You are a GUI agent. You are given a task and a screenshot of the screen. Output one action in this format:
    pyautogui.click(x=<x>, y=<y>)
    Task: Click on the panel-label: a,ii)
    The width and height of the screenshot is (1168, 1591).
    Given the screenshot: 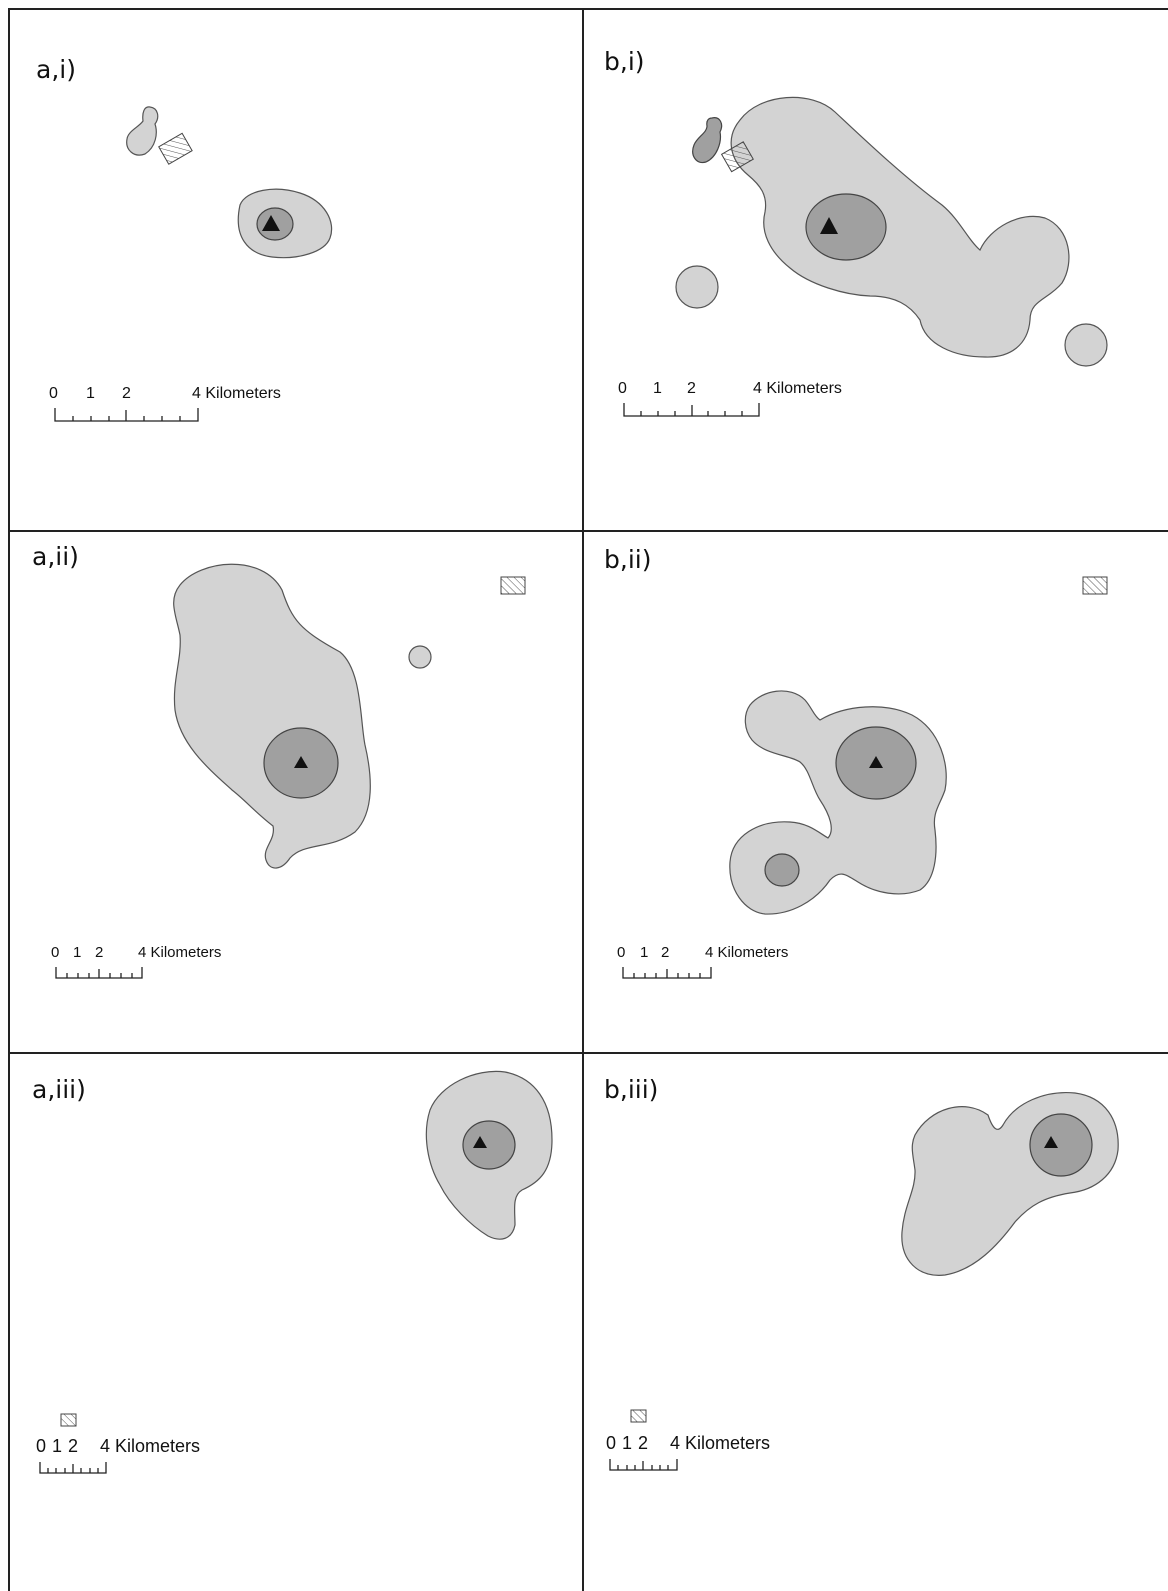 What is the action you would take?
    pyautogui.click(x=55, y=556)
    